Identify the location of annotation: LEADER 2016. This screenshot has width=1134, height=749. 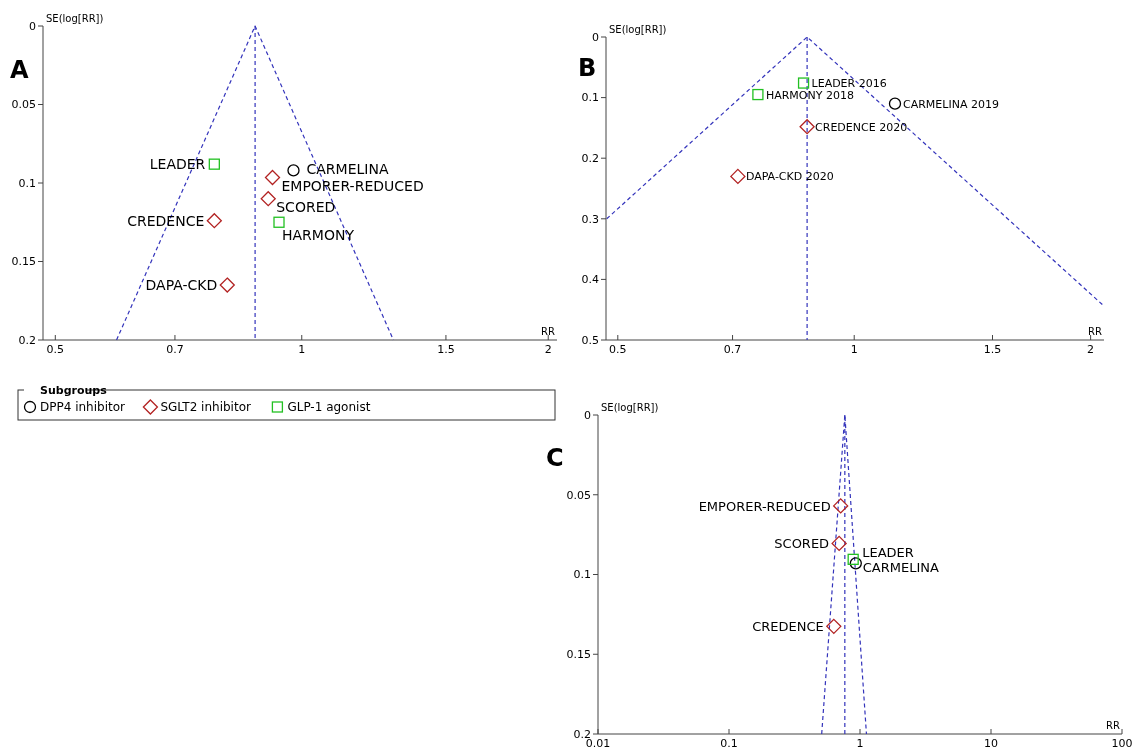
(849, 84).